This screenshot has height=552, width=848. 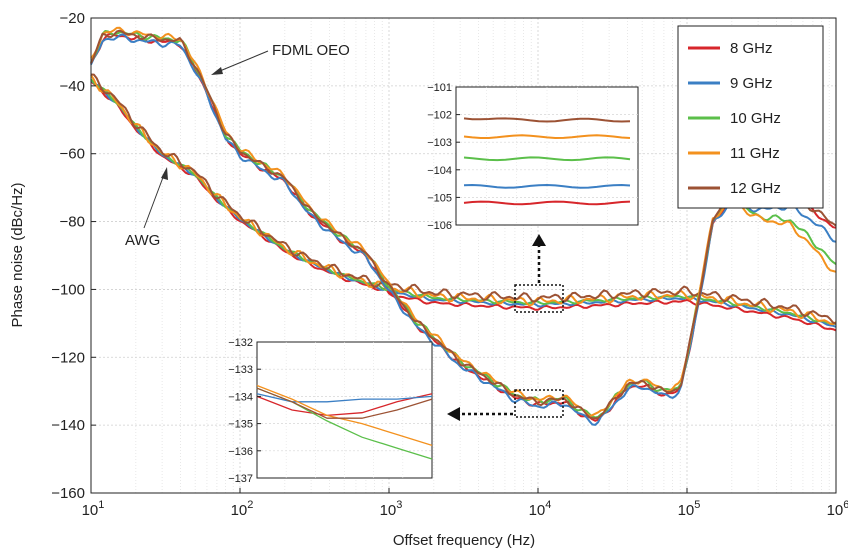 I want to click on x-tick-label: 10², so click(x=242, y=509).